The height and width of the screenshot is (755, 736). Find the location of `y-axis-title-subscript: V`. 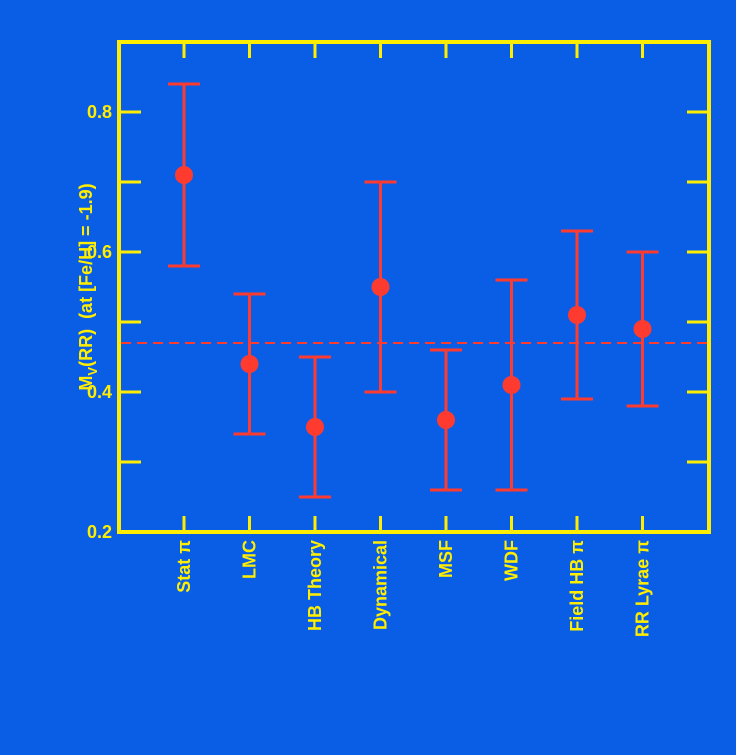

y-axis-title-subscript: V is located at coordinates (92, 371).